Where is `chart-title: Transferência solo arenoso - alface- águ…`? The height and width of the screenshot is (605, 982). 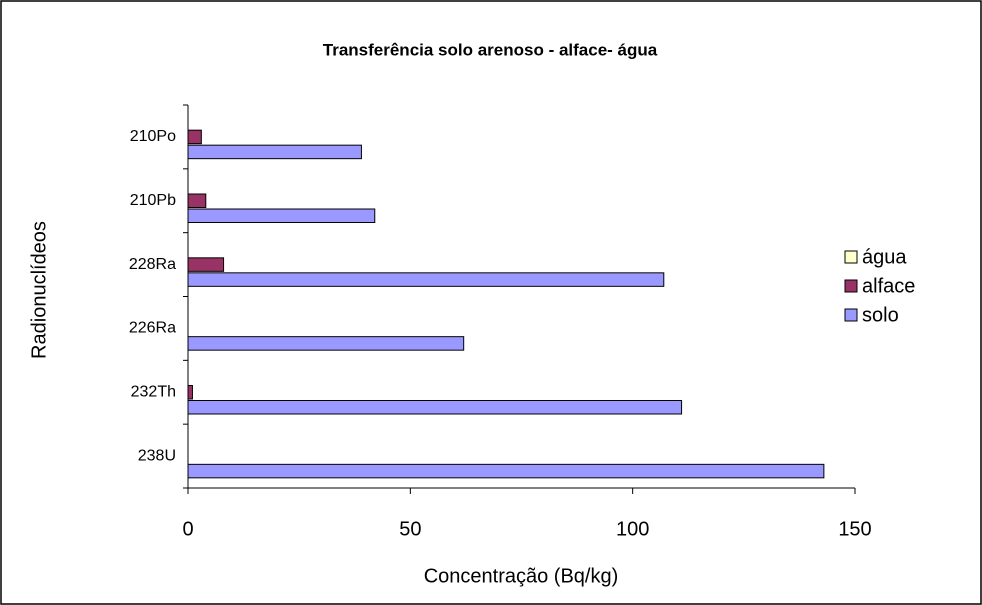
chart-title: Transferência solo arenoso - alface- águ… is located at coordinates (490, 49).